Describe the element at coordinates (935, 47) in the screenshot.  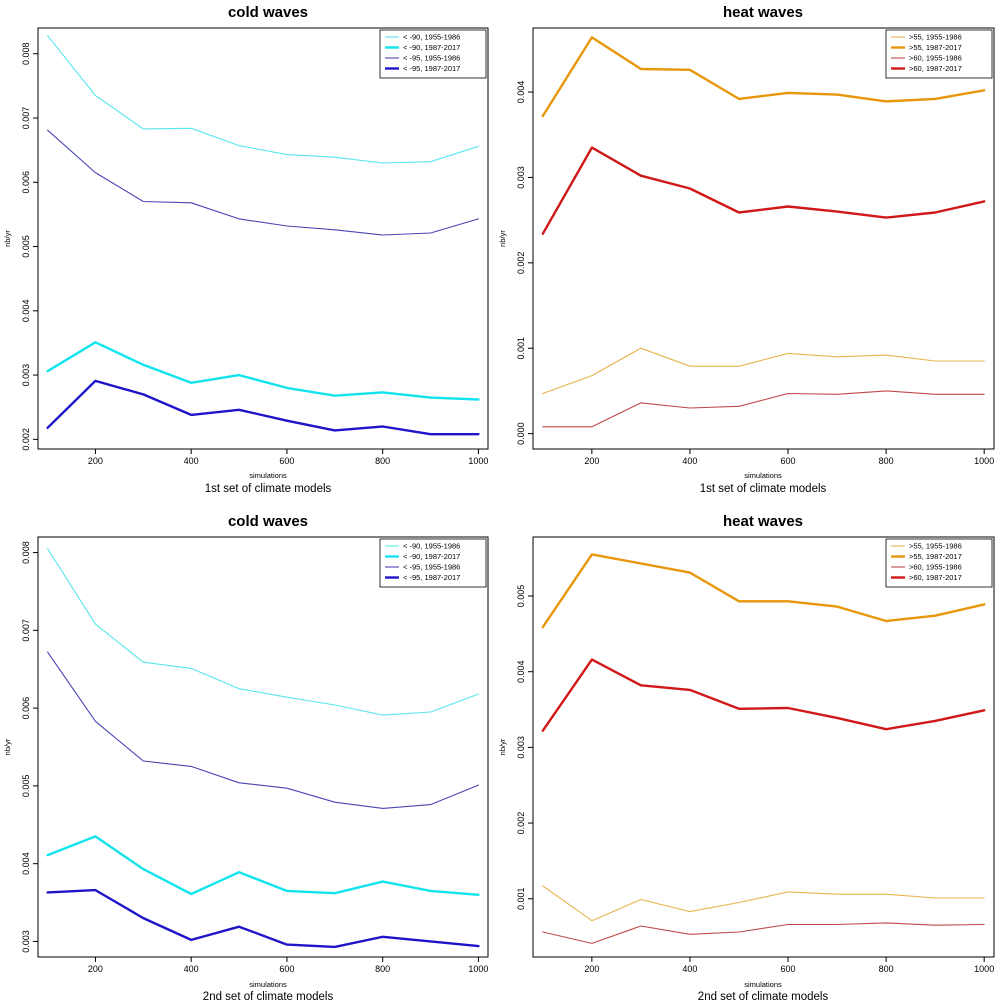
I see `legend-label: >55, 1987-2017` at that location.